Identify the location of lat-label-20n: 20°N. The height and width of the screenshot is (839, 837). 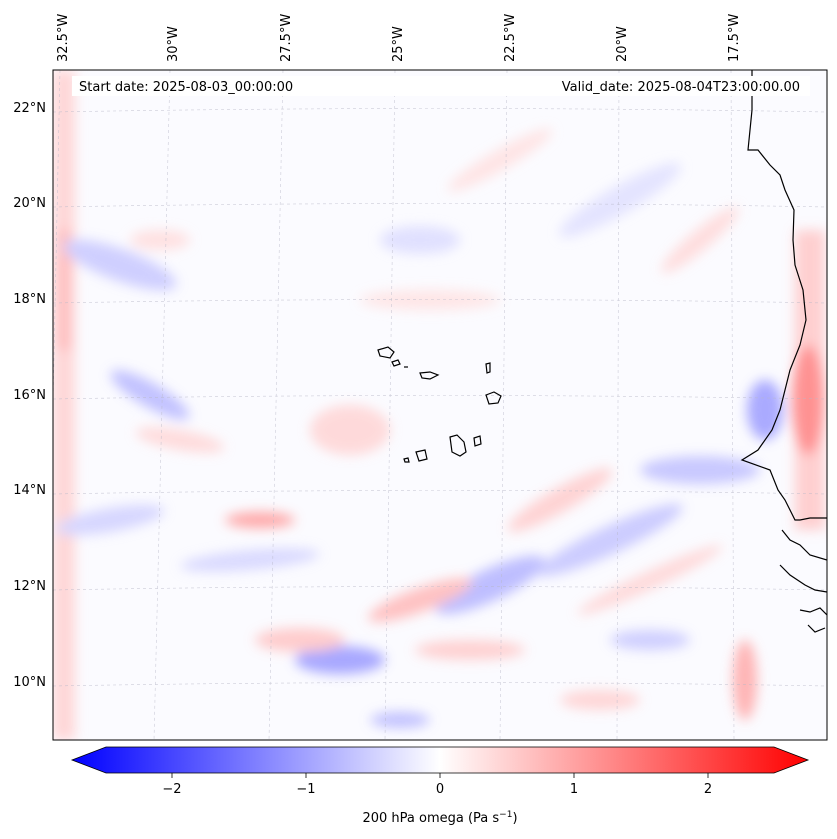
(29, 203).